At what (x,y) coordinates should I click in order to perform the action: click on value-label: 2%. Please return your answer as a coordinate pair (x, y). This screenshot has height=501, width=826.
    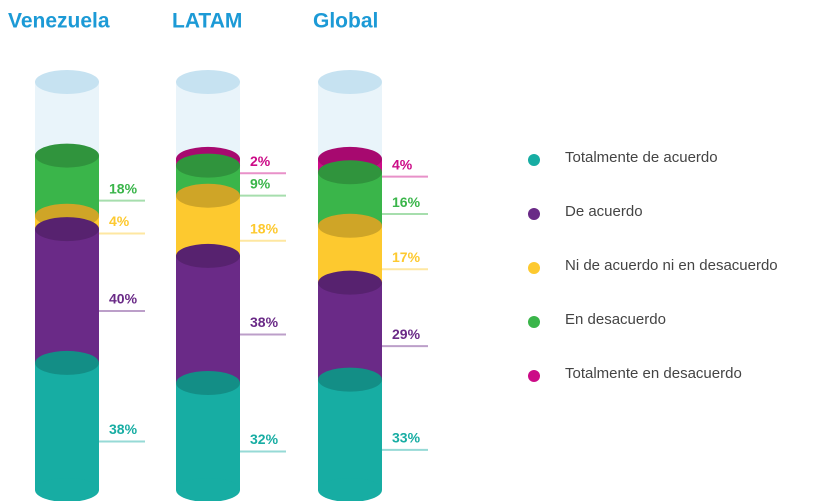
    Looking at the image, I should click on (260, 161).